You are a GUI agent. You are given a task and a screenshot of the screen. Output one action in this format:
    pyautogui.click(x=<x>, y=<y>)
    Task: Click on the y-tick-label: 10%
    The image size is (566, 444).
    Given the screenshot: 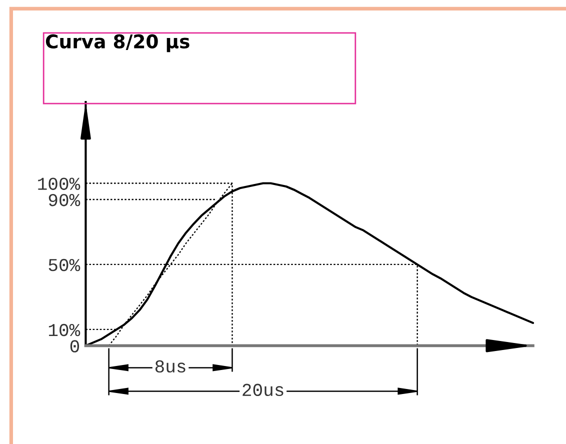 What is the action you would take?
    pyautogui.click(x=64, y=330)
    